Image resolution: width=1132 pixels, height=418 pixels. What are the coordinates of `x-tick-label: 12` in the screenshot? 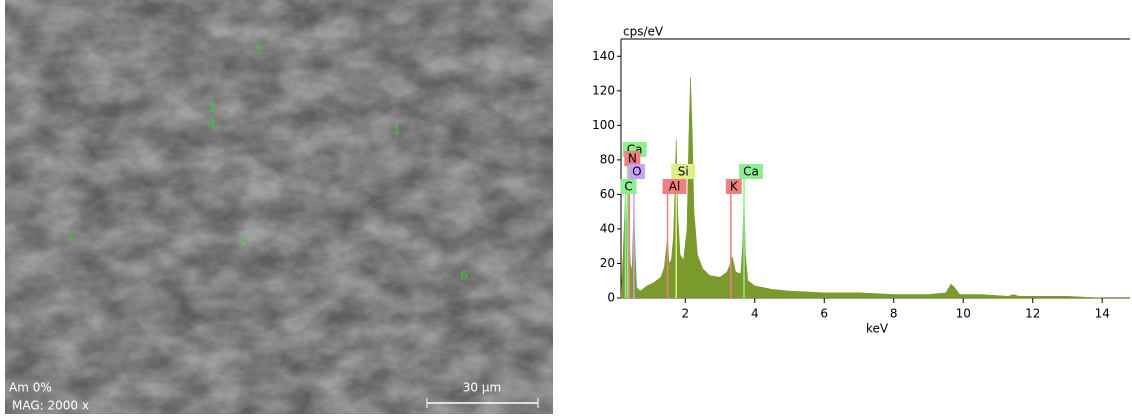 It's located at (1032, 314).